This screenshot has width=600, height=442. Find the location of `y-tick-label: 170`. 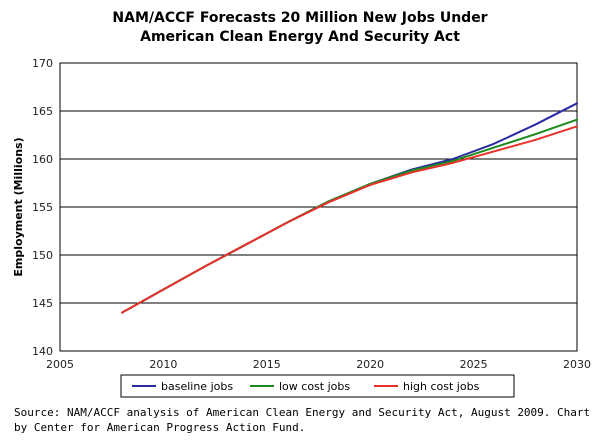

y-tick-label: 170 is located at coordinates (42, 63).